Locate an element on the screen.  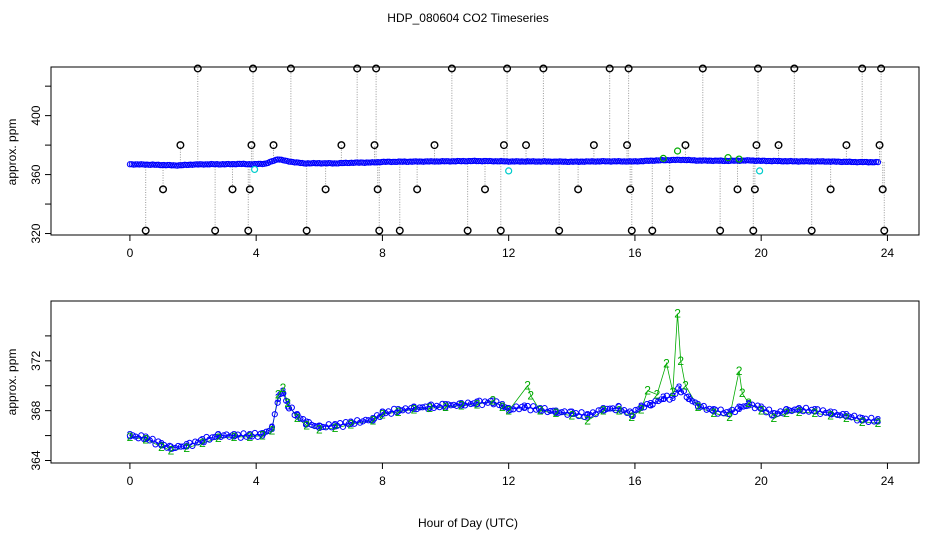
top-panel-x-tick-label: 8 is located at coordinates (382, 253).